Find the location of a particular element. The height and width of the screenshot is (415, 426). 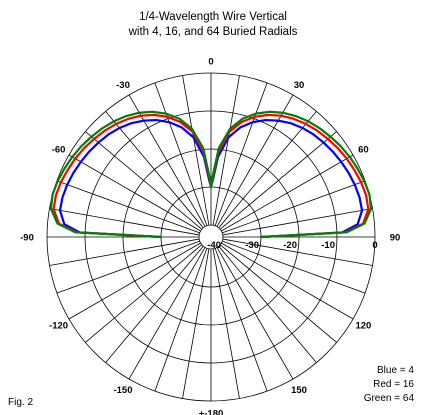

series-2-lobe-right is located at coordinates (291, 174).